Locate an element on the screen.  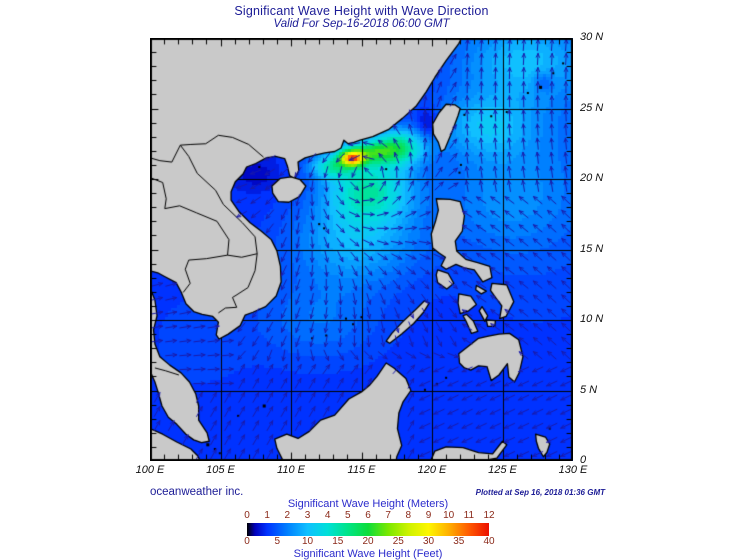
meters-tick-label: 4 is located at coordinates (327, 515).